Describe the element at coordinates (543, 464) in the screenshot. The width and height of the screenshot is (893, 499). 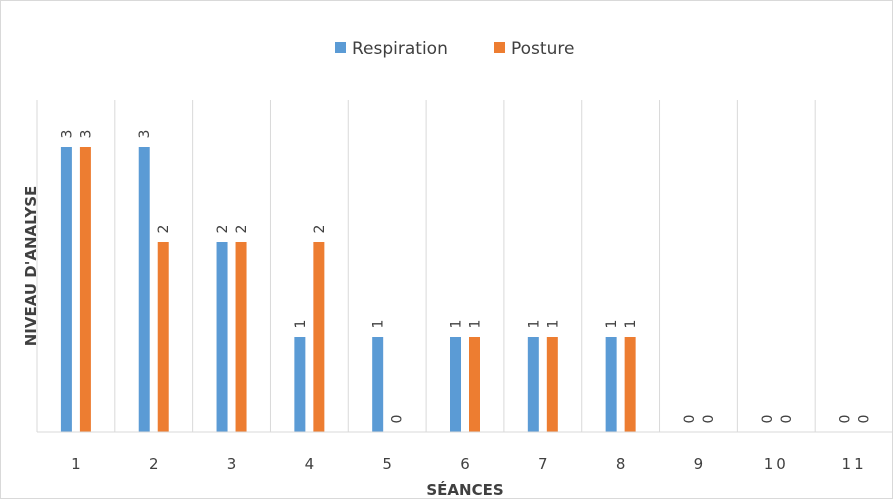
I see `x-tick-label: 7` at that location.